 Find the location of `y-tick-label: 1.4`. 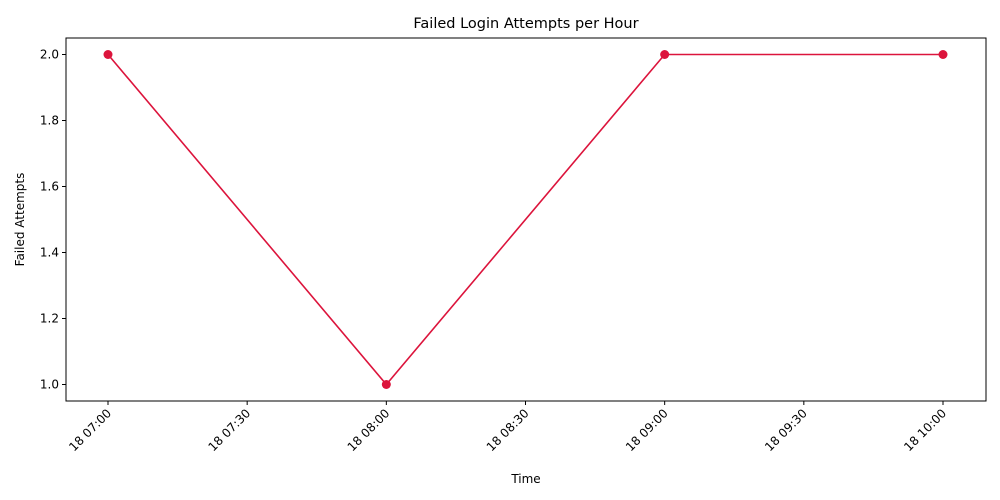

y-tick-label: 1.4 is located at coordinates (49, 253).